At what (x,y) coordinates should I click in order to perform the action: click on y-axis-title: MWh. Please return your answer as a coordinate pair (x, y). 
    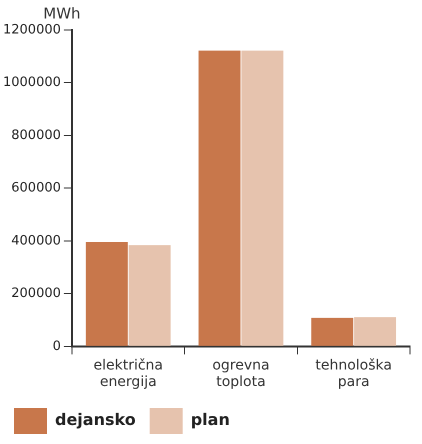
    Looking at the image, I should click on (62, 13).